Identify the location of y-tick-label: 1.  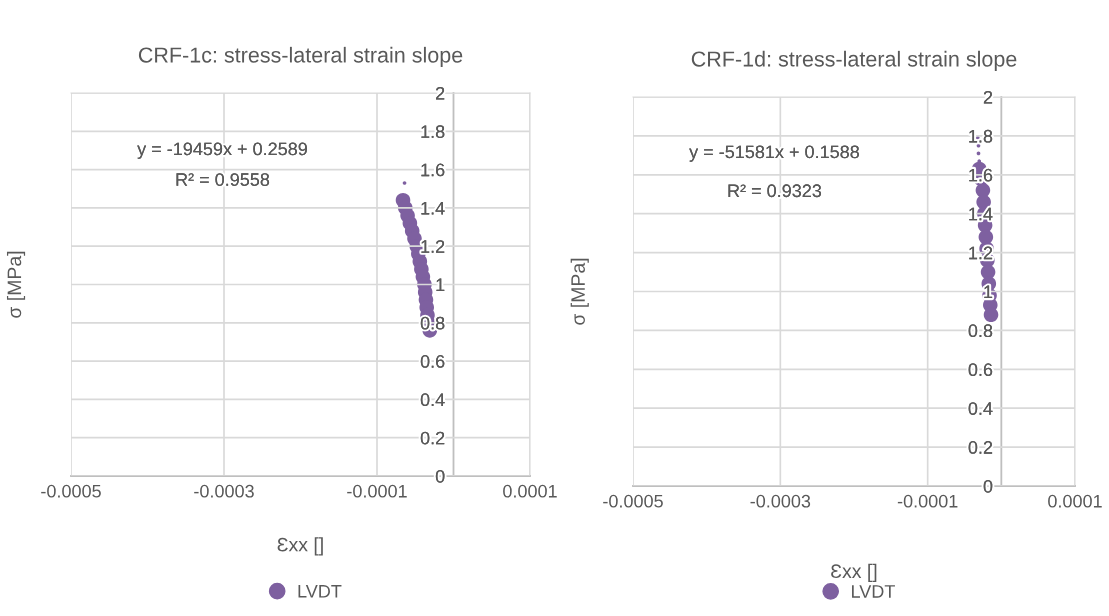
(440, 285).